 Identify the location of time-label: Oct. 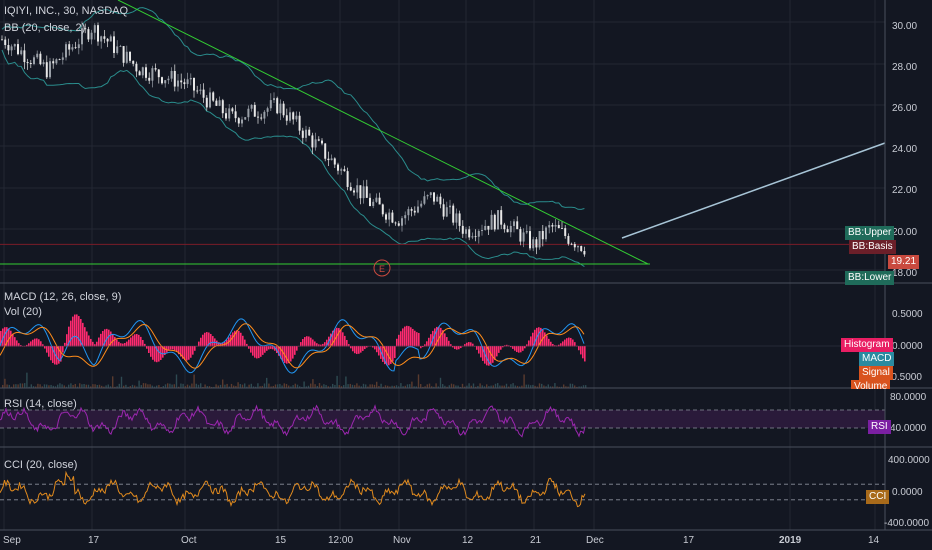
(189, 540).